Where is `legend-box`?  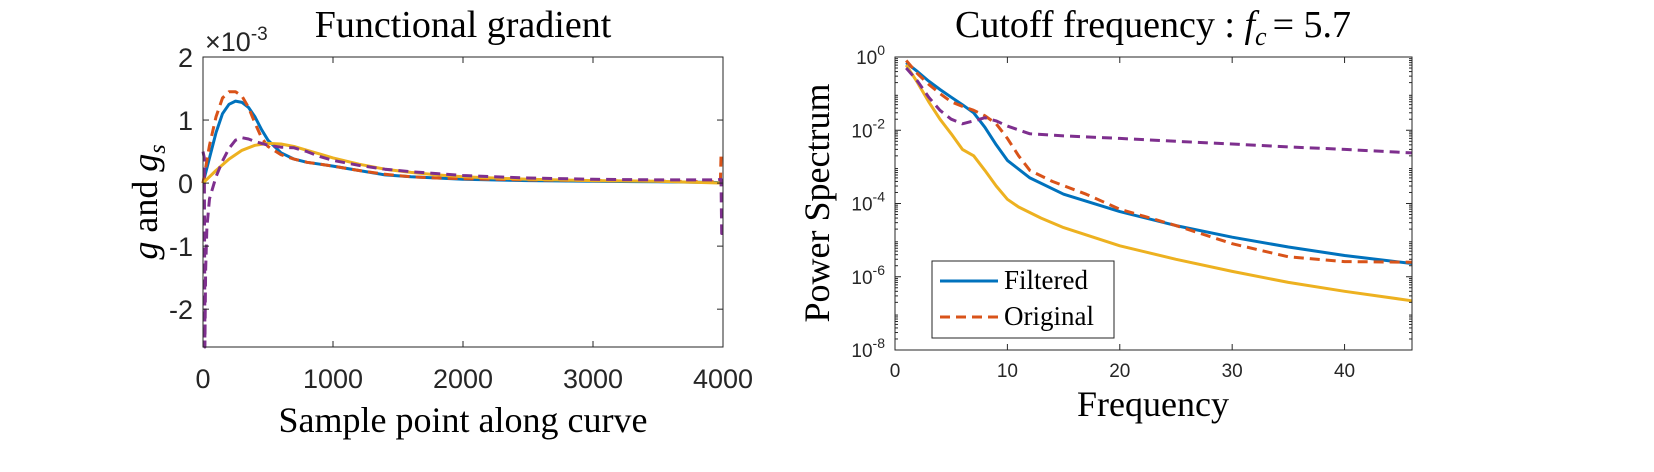 legend-box is located at coordinates (1023, 299).